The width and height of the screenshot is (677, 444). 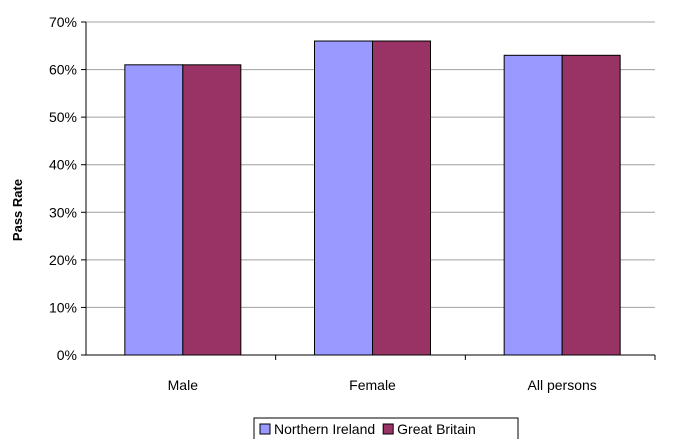 What do you see at coordinates (63, 165) in the screenshot?
I see `y-tick-label: 40%` at bounding box center [63, 165].